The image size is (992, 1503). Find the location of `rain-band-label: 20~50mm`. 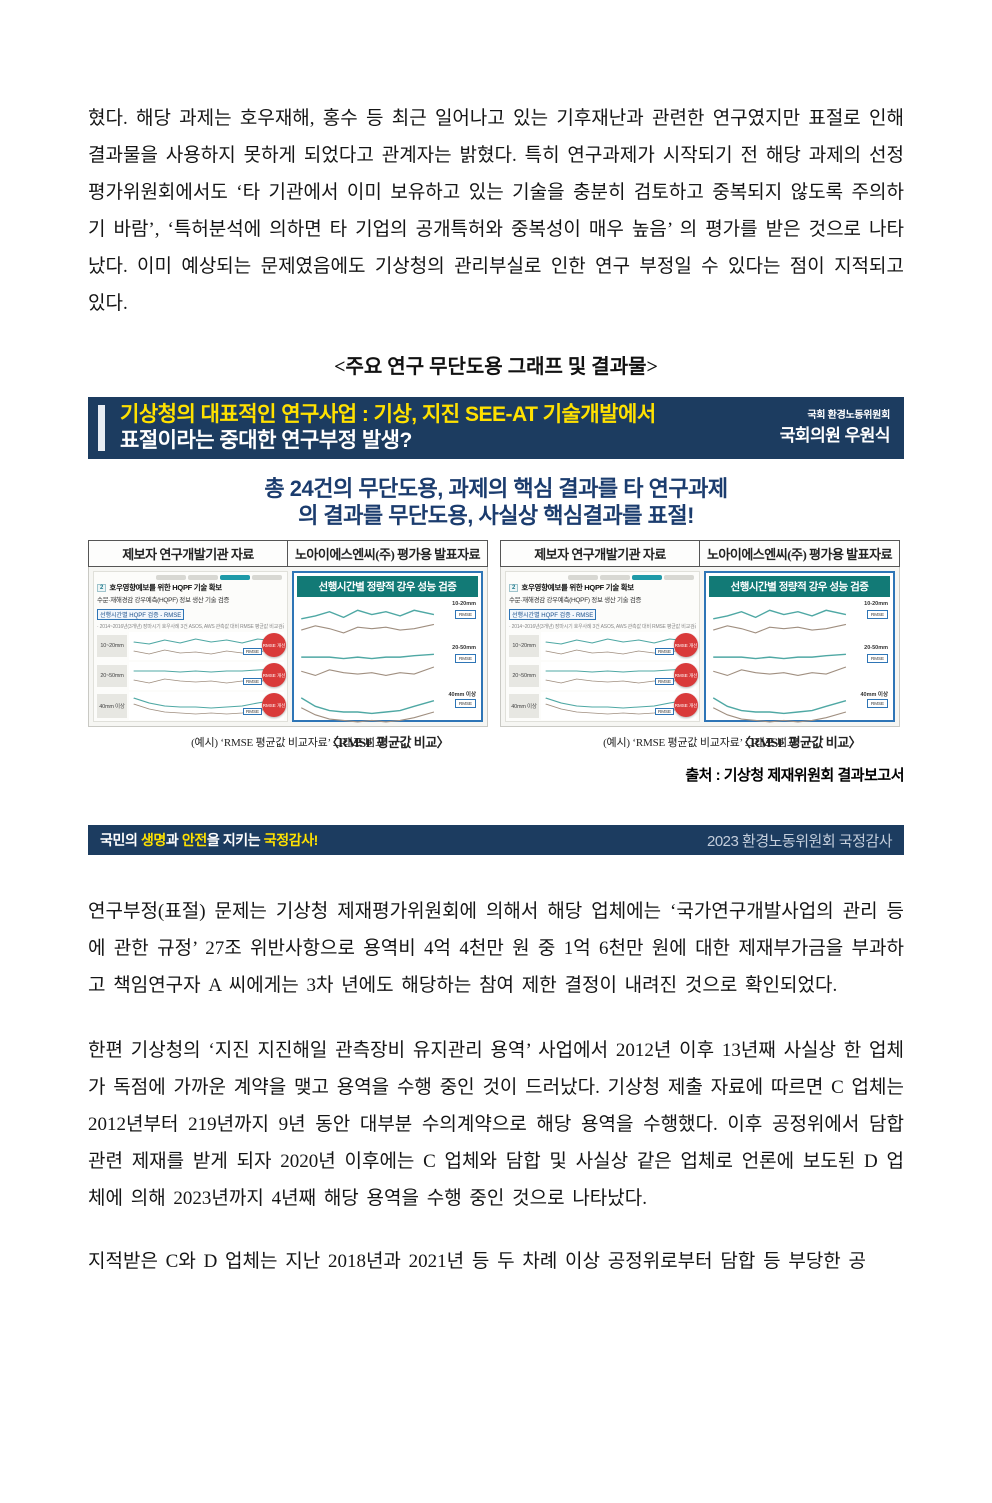

rain-band-label: 20~50mm is located at coordinates (112, 676).